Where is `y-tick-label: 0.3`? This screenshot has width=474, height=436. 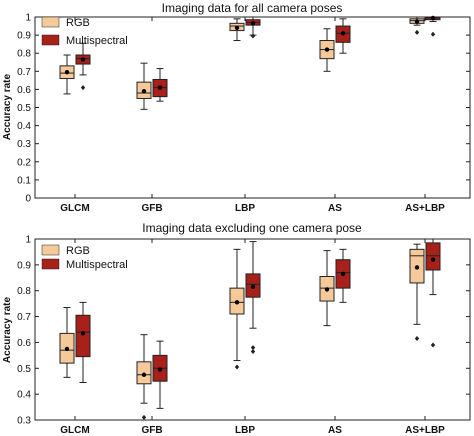
y-tick-label: 0.3 is located at coordinates (24, 144).